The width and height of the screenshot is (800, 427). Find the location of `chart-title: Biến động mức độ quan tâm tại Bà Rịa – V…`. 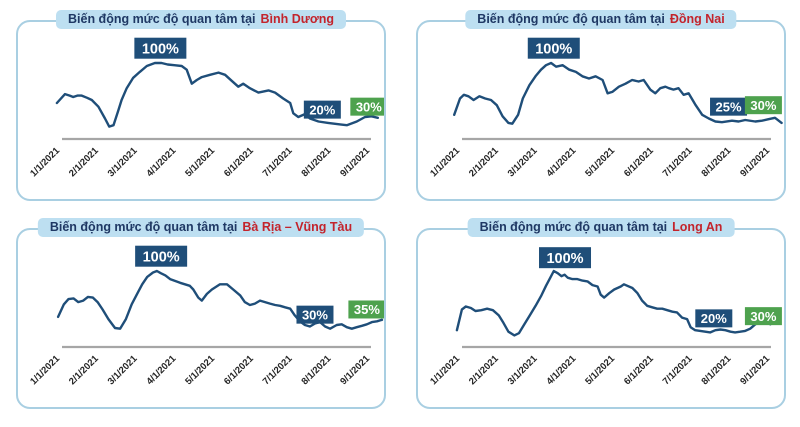

chart-title: Biến động mức độ quan tâm tại Bà Rịa – V… is located at coordinates (201, 227).